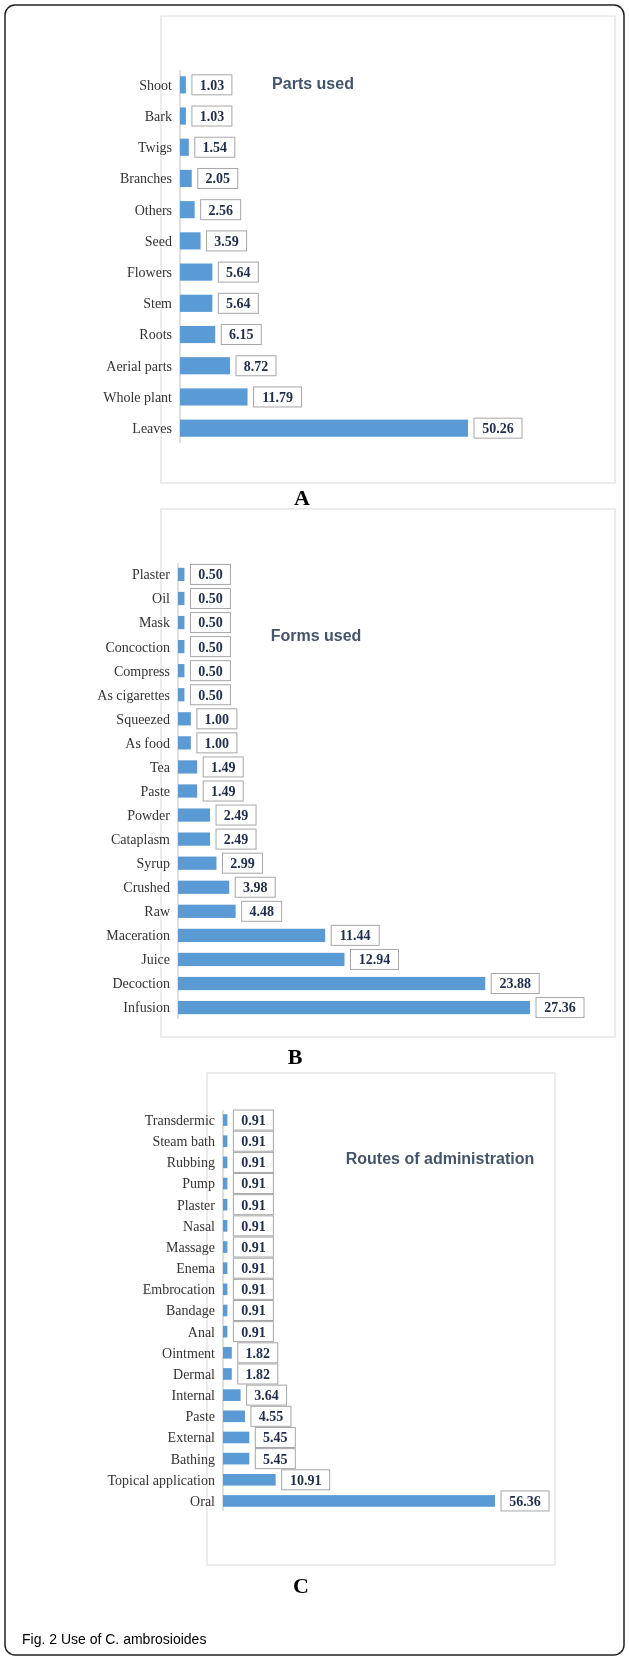 The image size is (629, 1664). What do you see at coordinates (149, 815) in the screenshot?
I see `y-tick-label: Powder` at bounding box center [149, 815].